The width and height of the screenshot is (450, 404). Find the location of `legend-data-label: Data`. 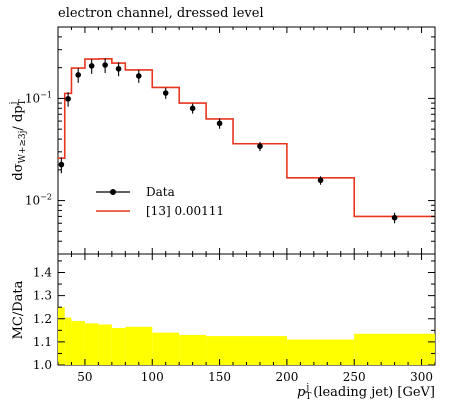

legend-data-label: Data is located at coordinates (160, 192).